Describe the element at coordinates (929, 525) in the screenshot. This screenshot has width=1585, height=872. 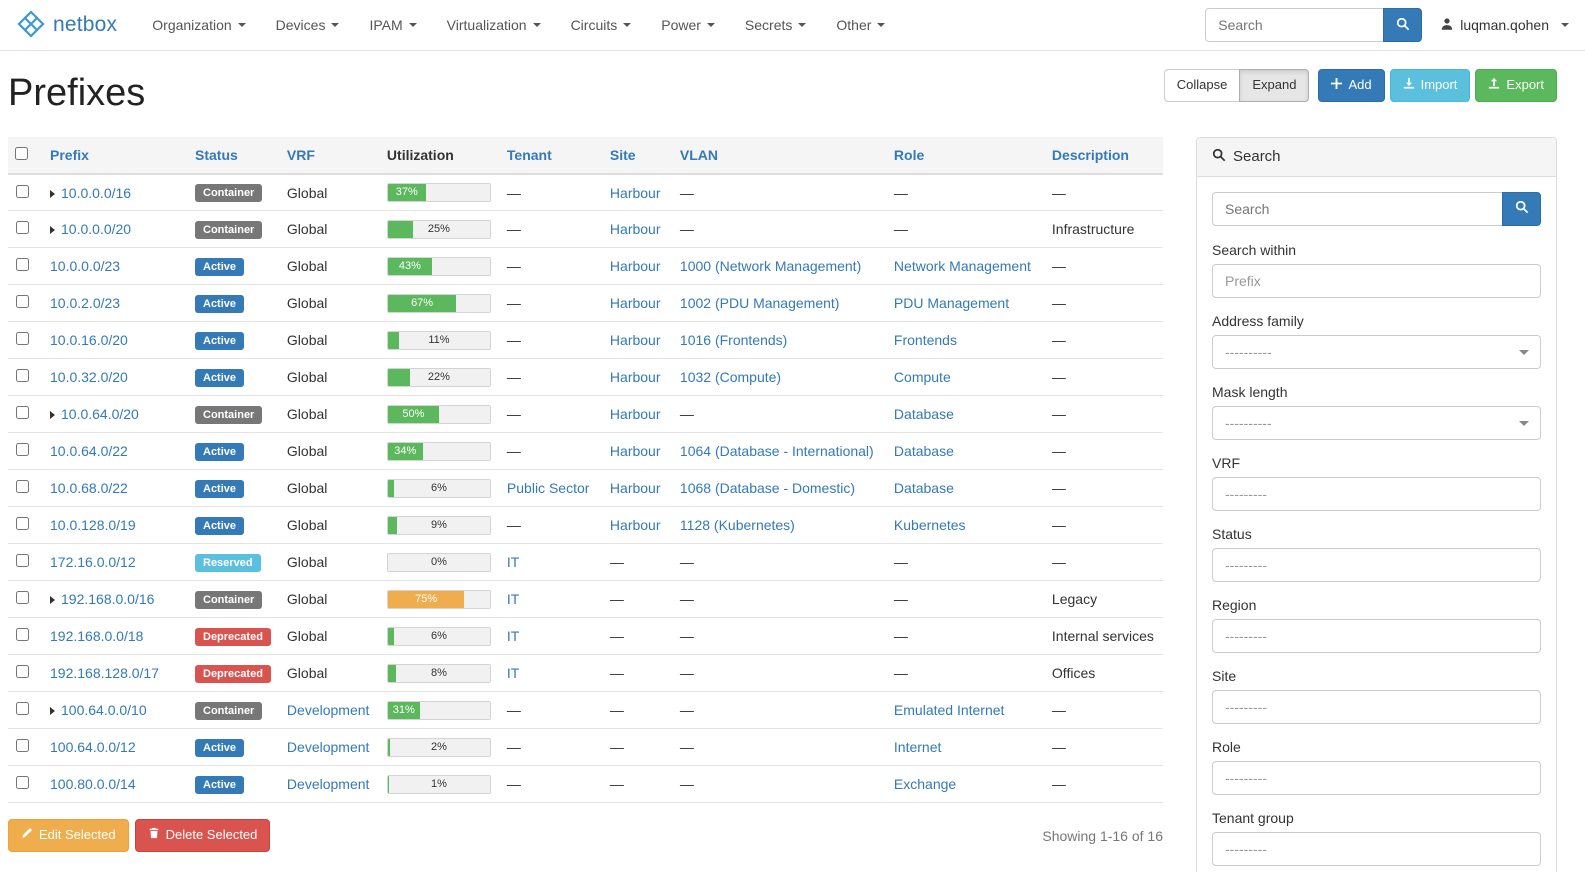
I see `role-link: Kubernetes` at that location.